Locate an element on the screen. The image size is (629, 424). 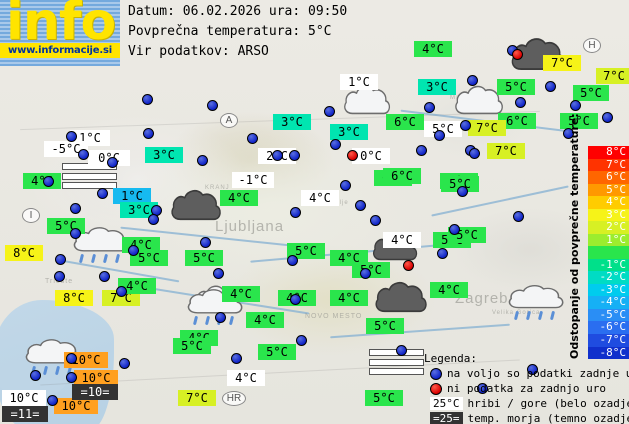
scale-band: 1°C is located at coordinates (608, 240).